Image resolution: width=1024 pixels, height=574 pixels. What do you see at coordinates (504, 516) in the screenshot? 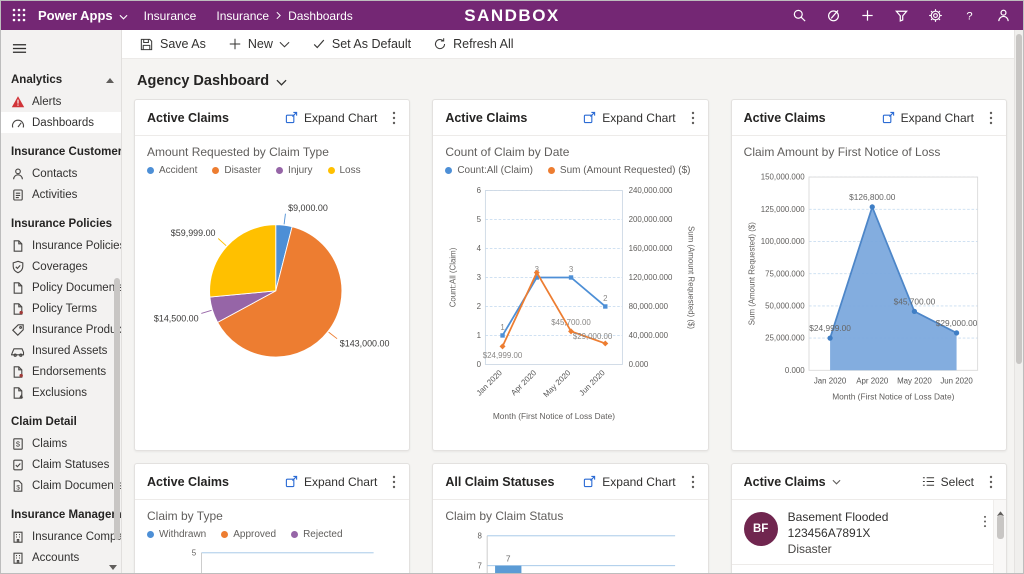
I see `chart-title: Claim by Claim Status` at bounding box center [504, 516].